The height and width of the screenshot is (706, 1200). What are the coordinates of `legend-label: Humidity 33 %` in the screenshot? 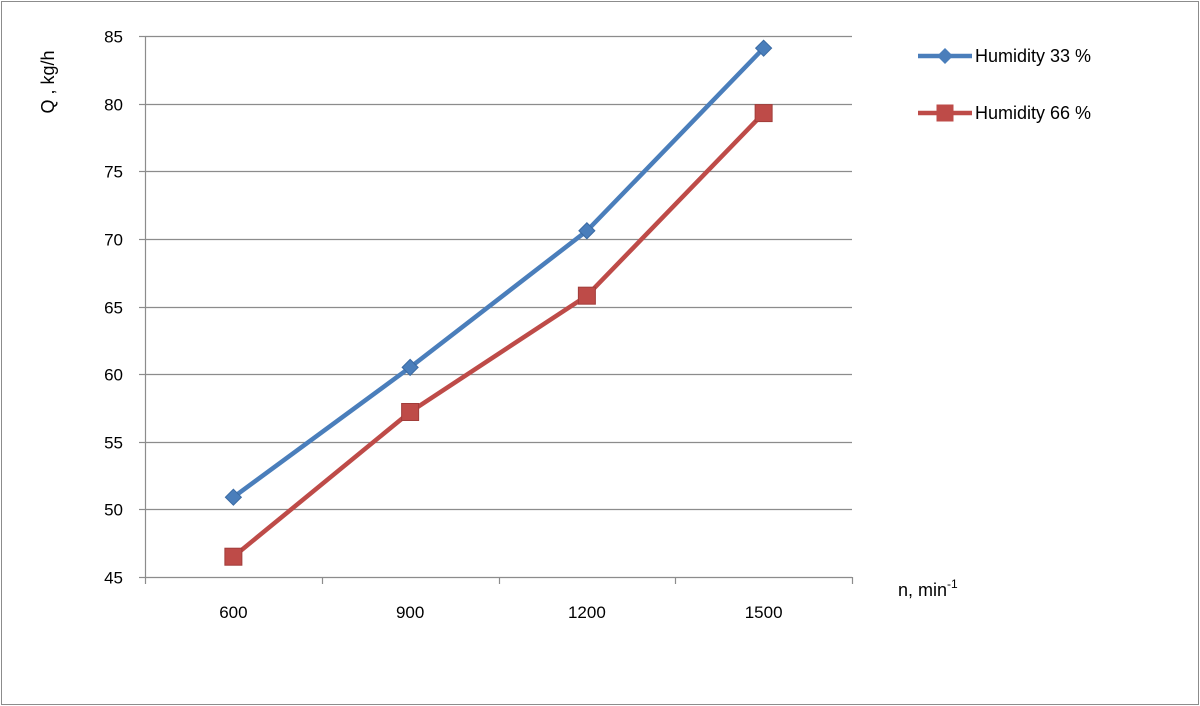 It's located at (1033, 56).